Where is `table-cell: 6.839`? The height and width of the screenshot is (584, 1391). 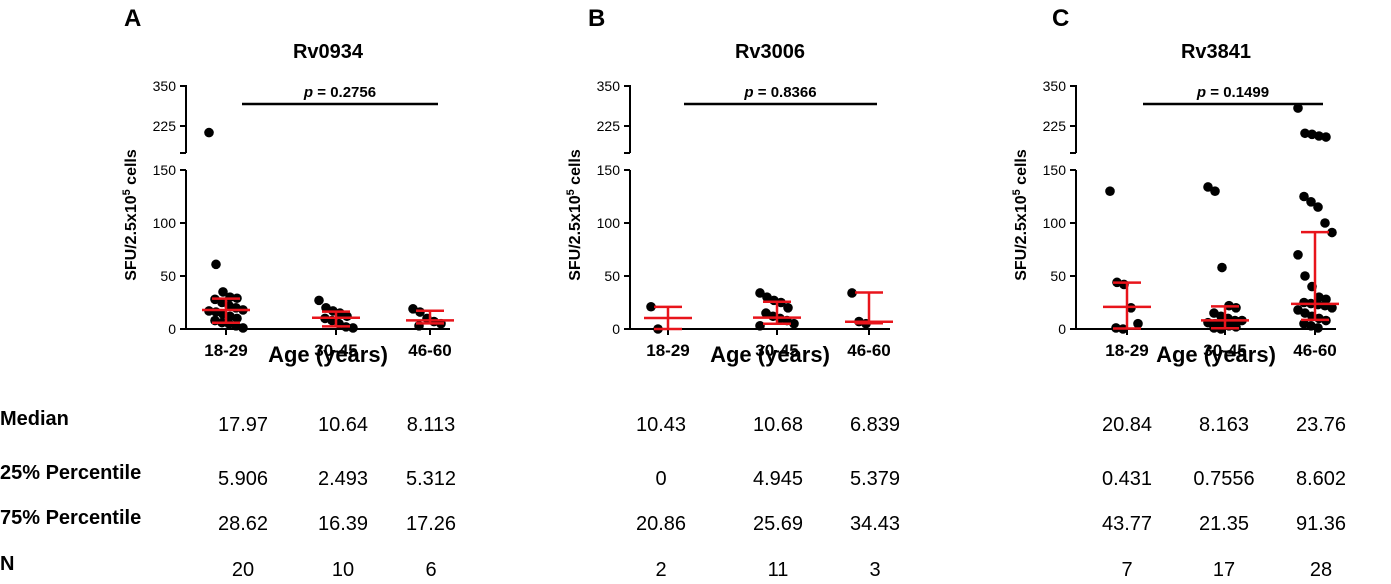 table-cell: 6.839 is located at coordinates (875, 425).